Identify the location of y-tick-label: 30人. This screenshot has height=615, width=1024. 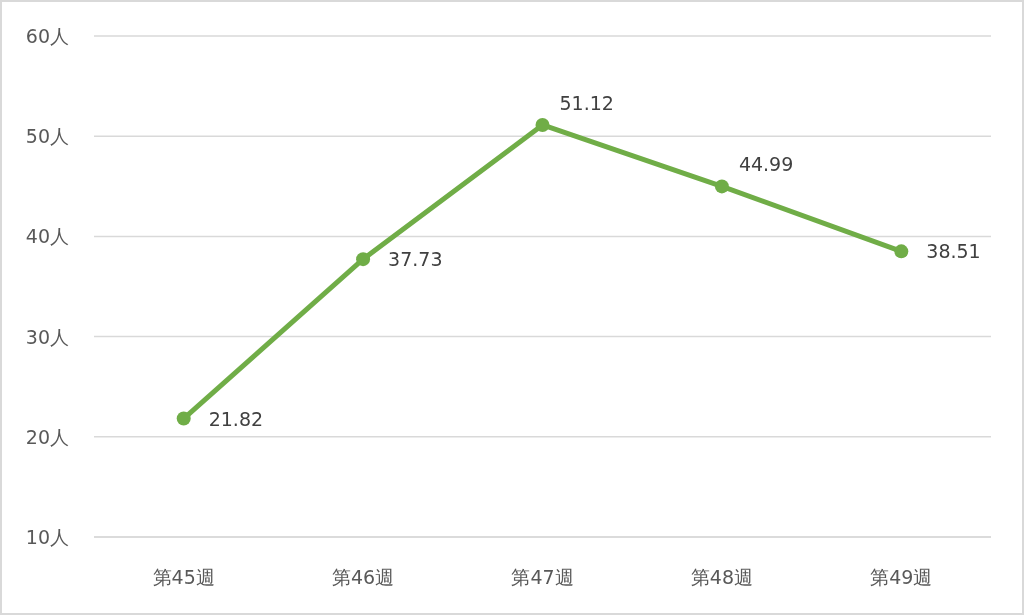
(47, 336).